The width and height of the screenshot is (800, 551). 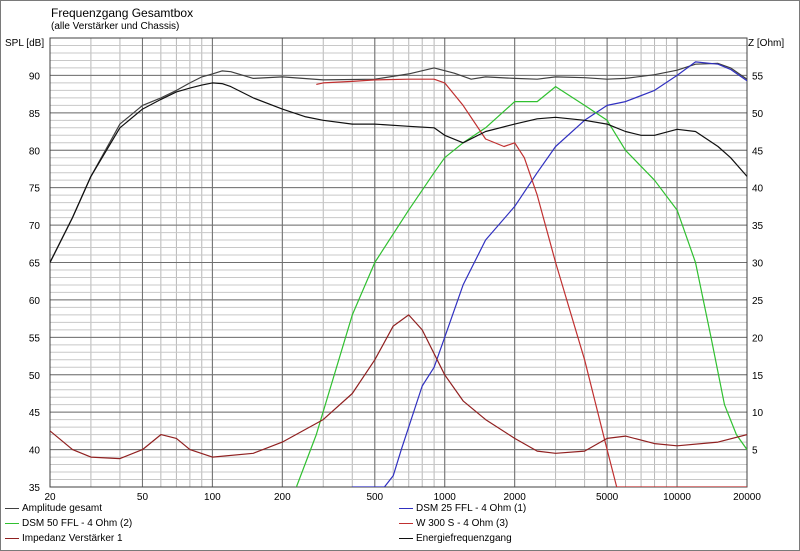 I want to click on x-tick-label: 20000, so click(x=747, y=497).